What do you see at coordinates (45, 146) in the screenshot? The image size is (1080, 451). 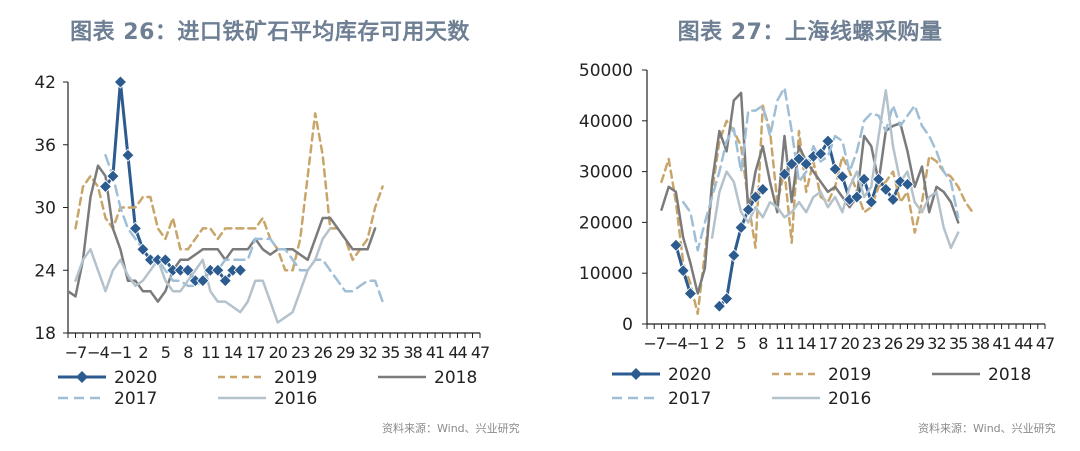 I see `y-tick-label: 36` at bounding box center [45, 146].